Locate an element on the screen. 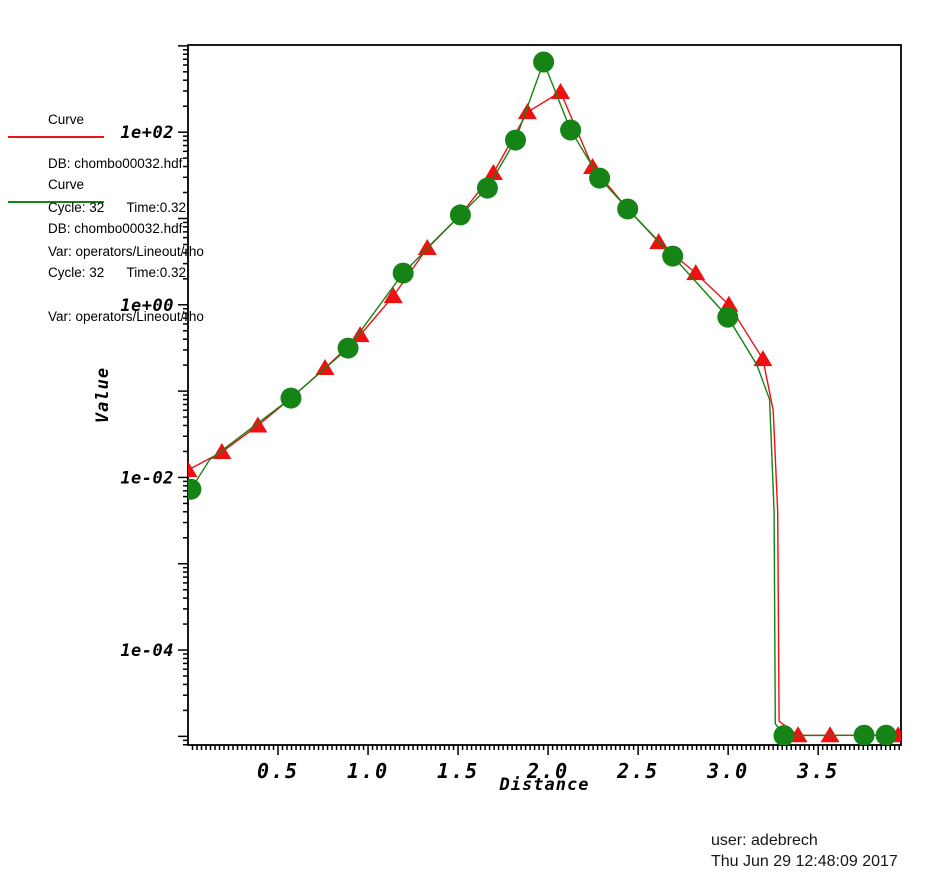 This screenshot has height=878, width=950. x-tick-label: 2.0 is located at coordinates (547, 771).